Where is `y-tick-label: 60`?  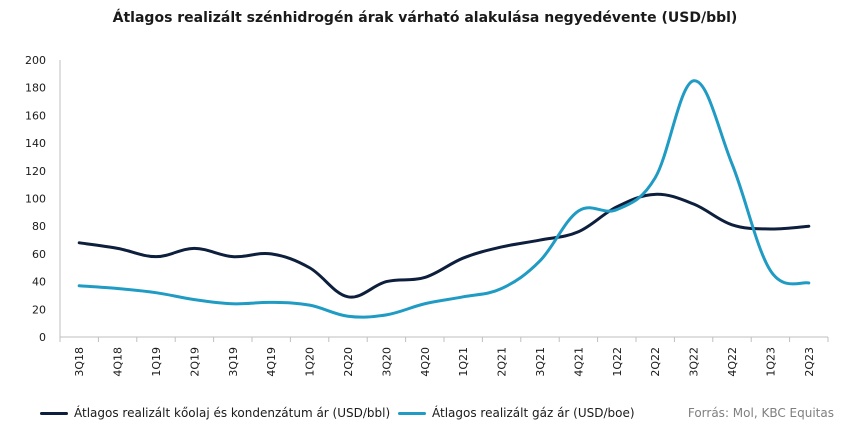
y-tick-label: 60 is located at coordinates (39, 254).